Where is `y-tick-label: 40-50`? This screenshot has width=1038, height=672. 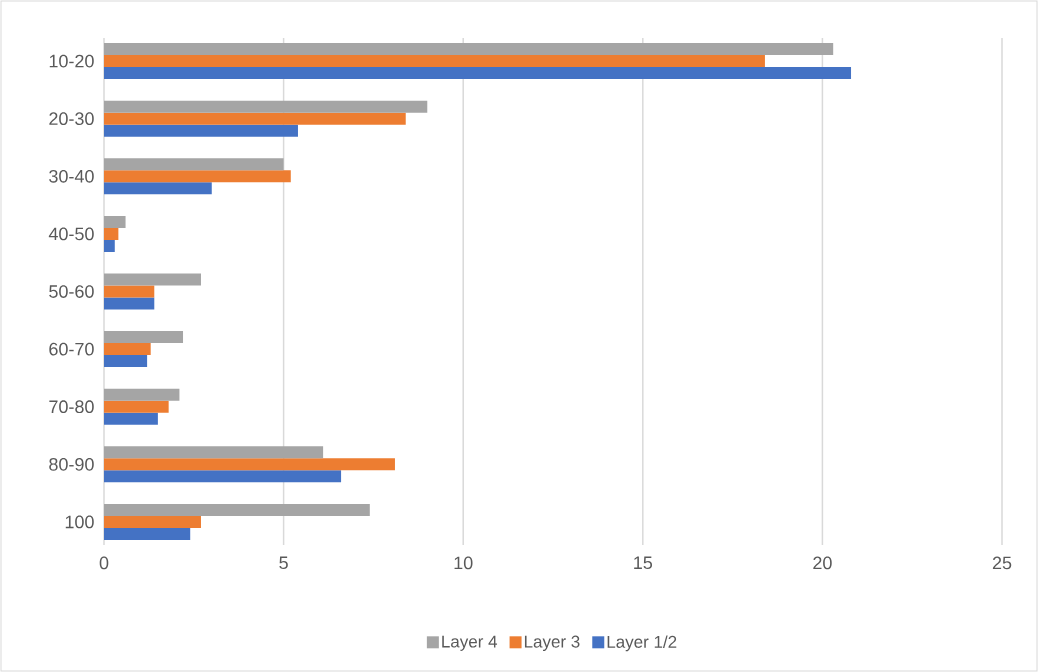
y-tick-label: 40-50 is located at coordinates (71, 234).